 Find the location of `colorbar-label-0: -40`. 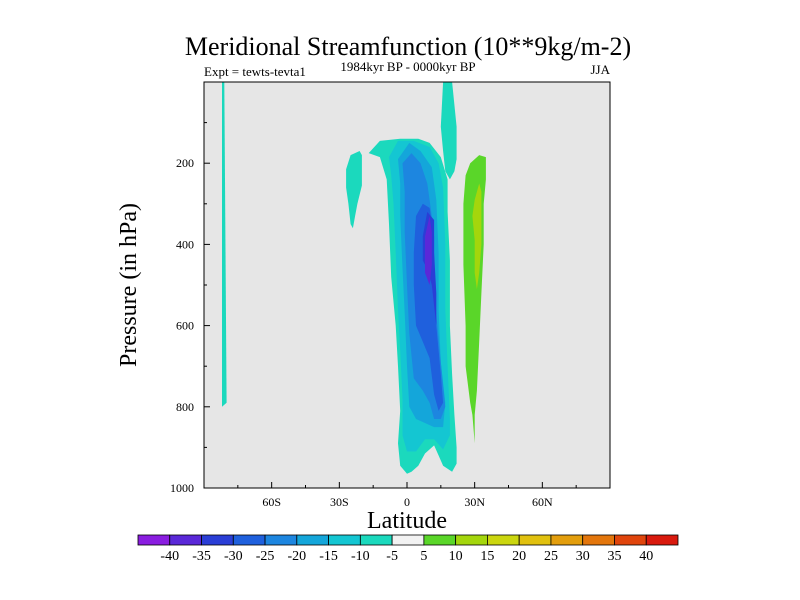

colorbar-label-0: -40 is located at coordinates (169, 556).